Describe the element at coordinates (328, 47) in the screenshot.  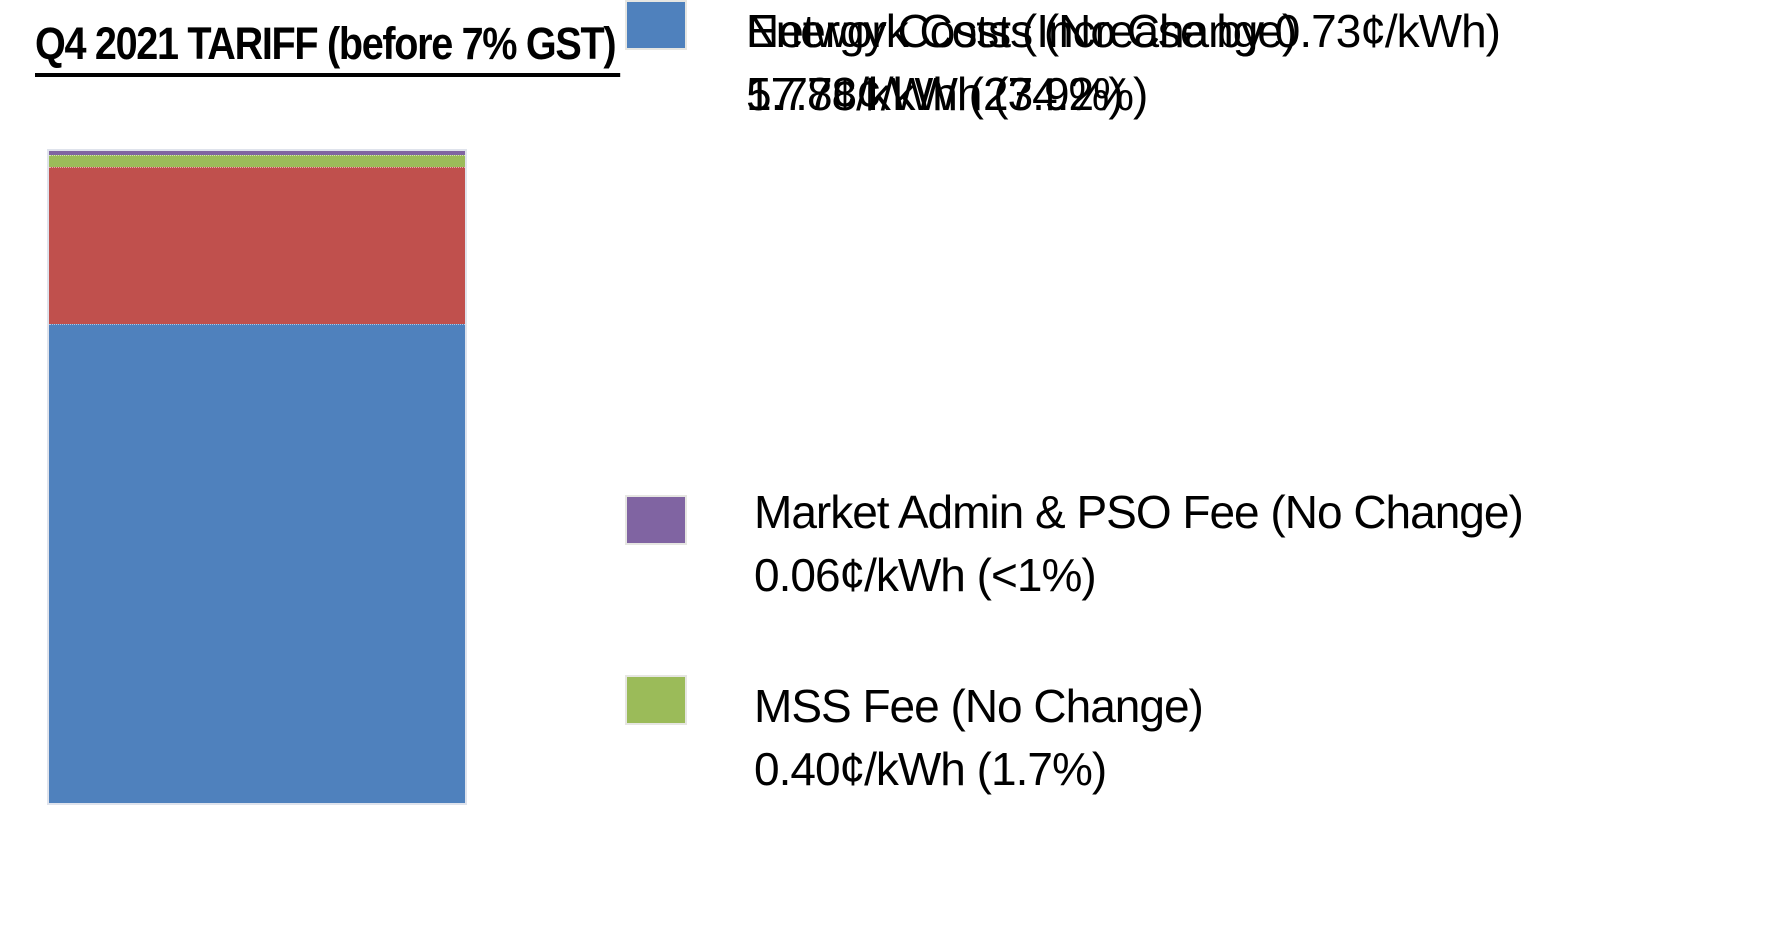
I see `page-title: Q4 2021 TARIFF (before 7% GST)` at that location.